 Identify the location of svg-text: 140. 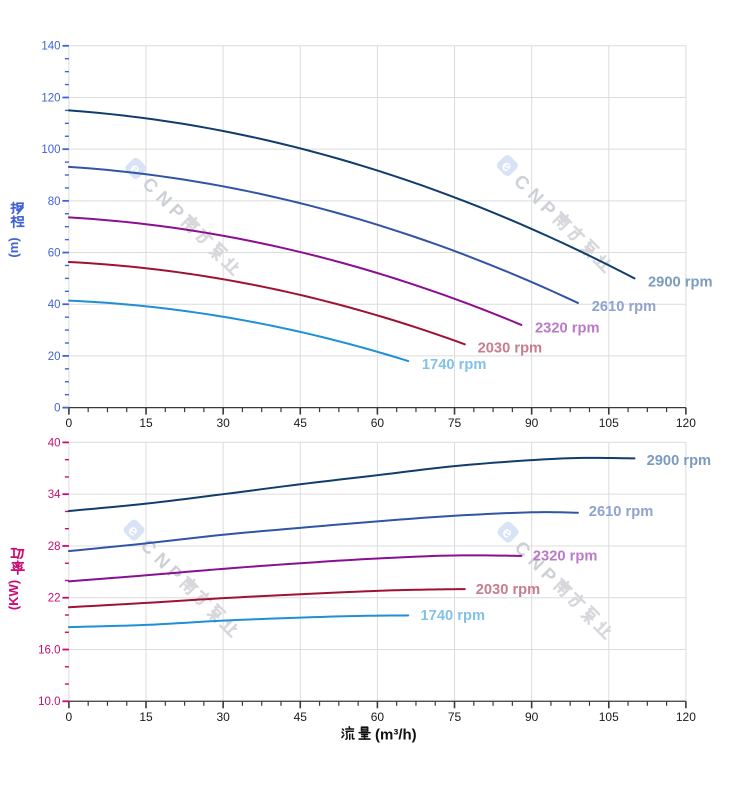
(50, 47).